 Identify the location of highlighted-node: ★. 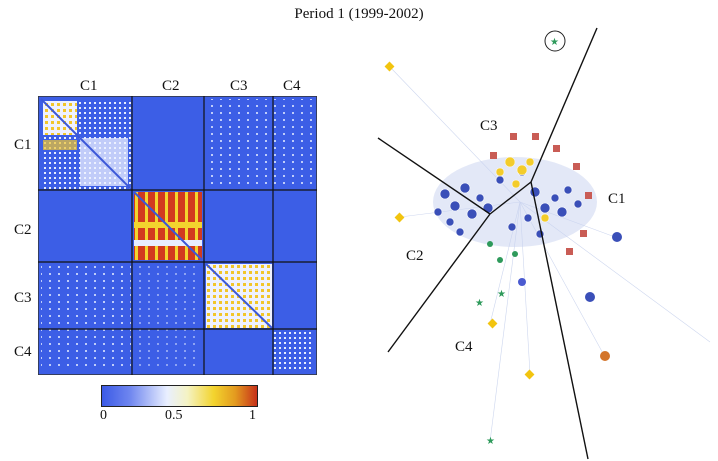
(555, 41).